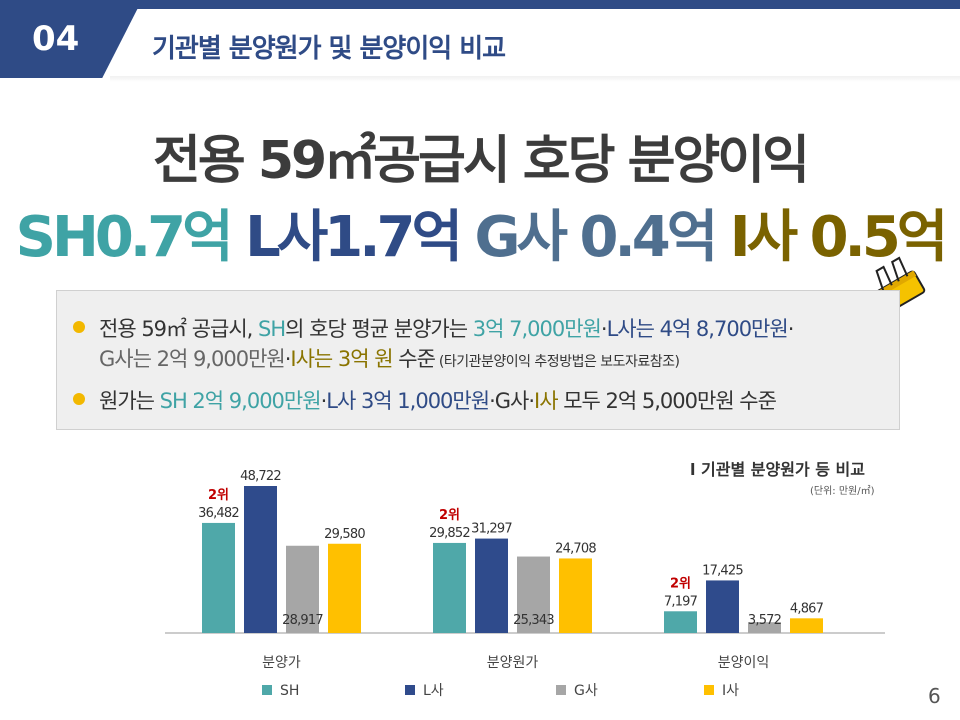  I want to click on bullet-1-note: (타기관분양이익 추정방법은 보도자료참조), so click(557, 362).